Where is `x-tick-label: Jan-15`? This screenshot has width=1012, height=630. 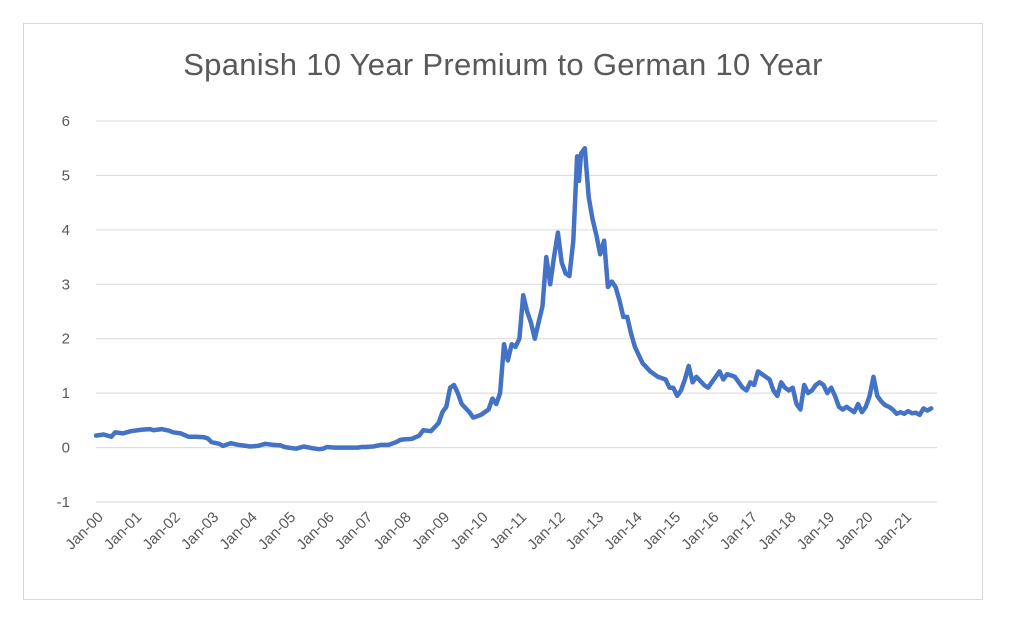
x-tick-label: Jan-15 is located at coordinates (662, 531).